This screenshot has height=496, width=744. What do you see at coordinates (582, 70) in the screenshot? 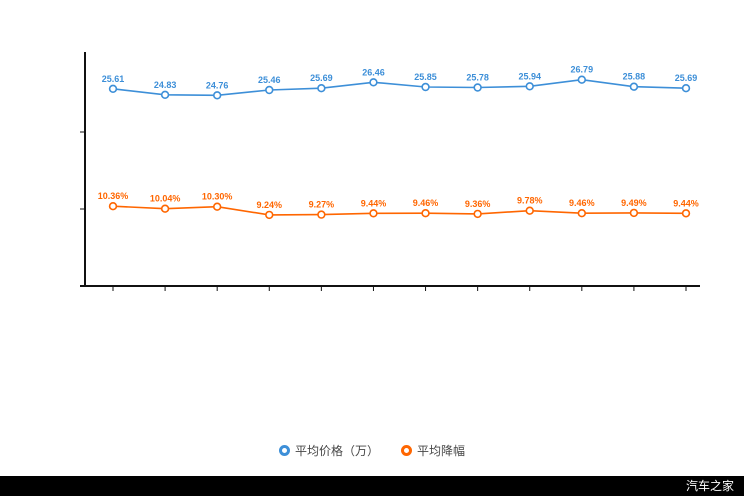
I see `data-point-label: 26.79` at bounding box center [582, 70].